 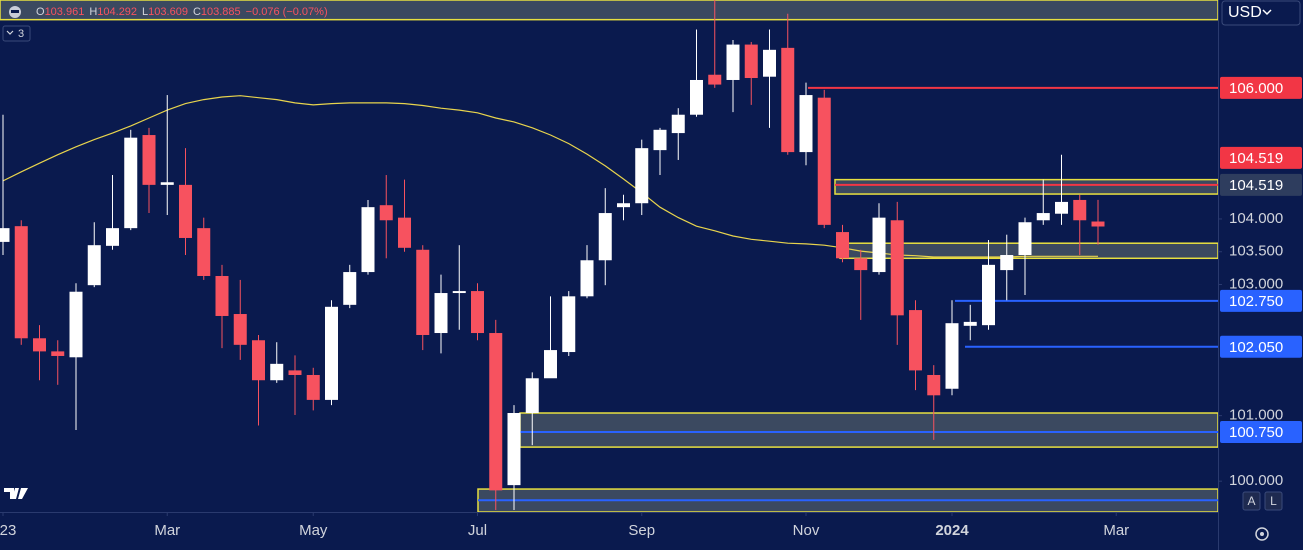 I want to click on ohlc-value: 103.961, so click(x=65, y=12).